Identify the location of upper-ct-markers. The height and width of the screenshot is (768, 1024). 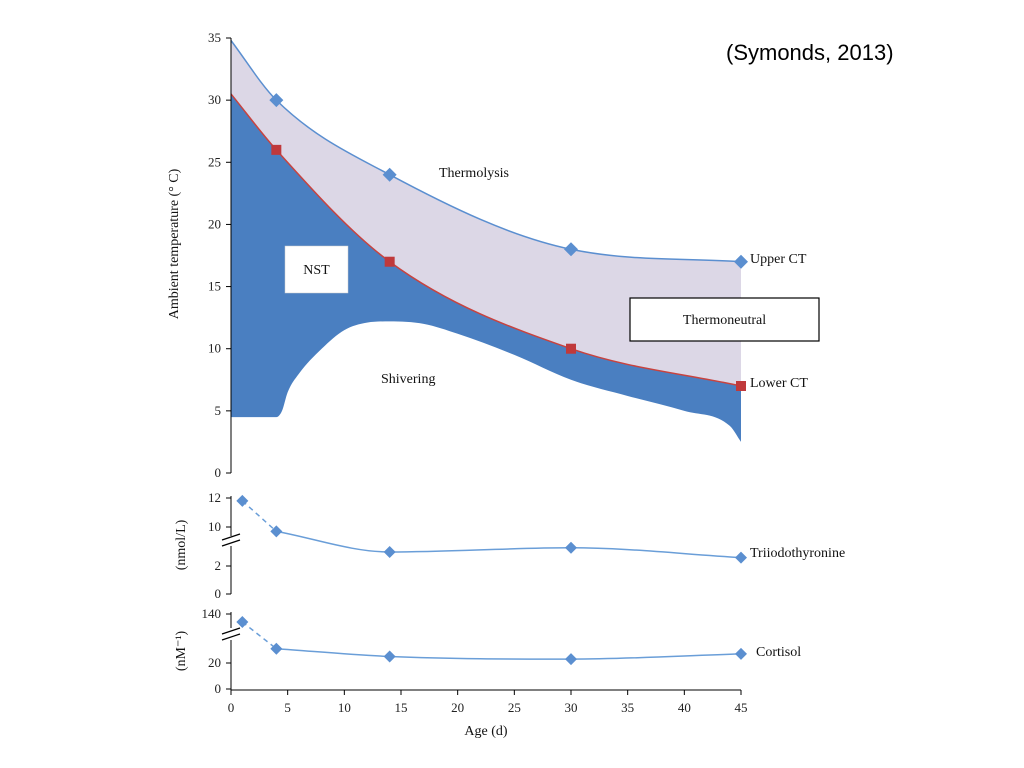
(508, 181).